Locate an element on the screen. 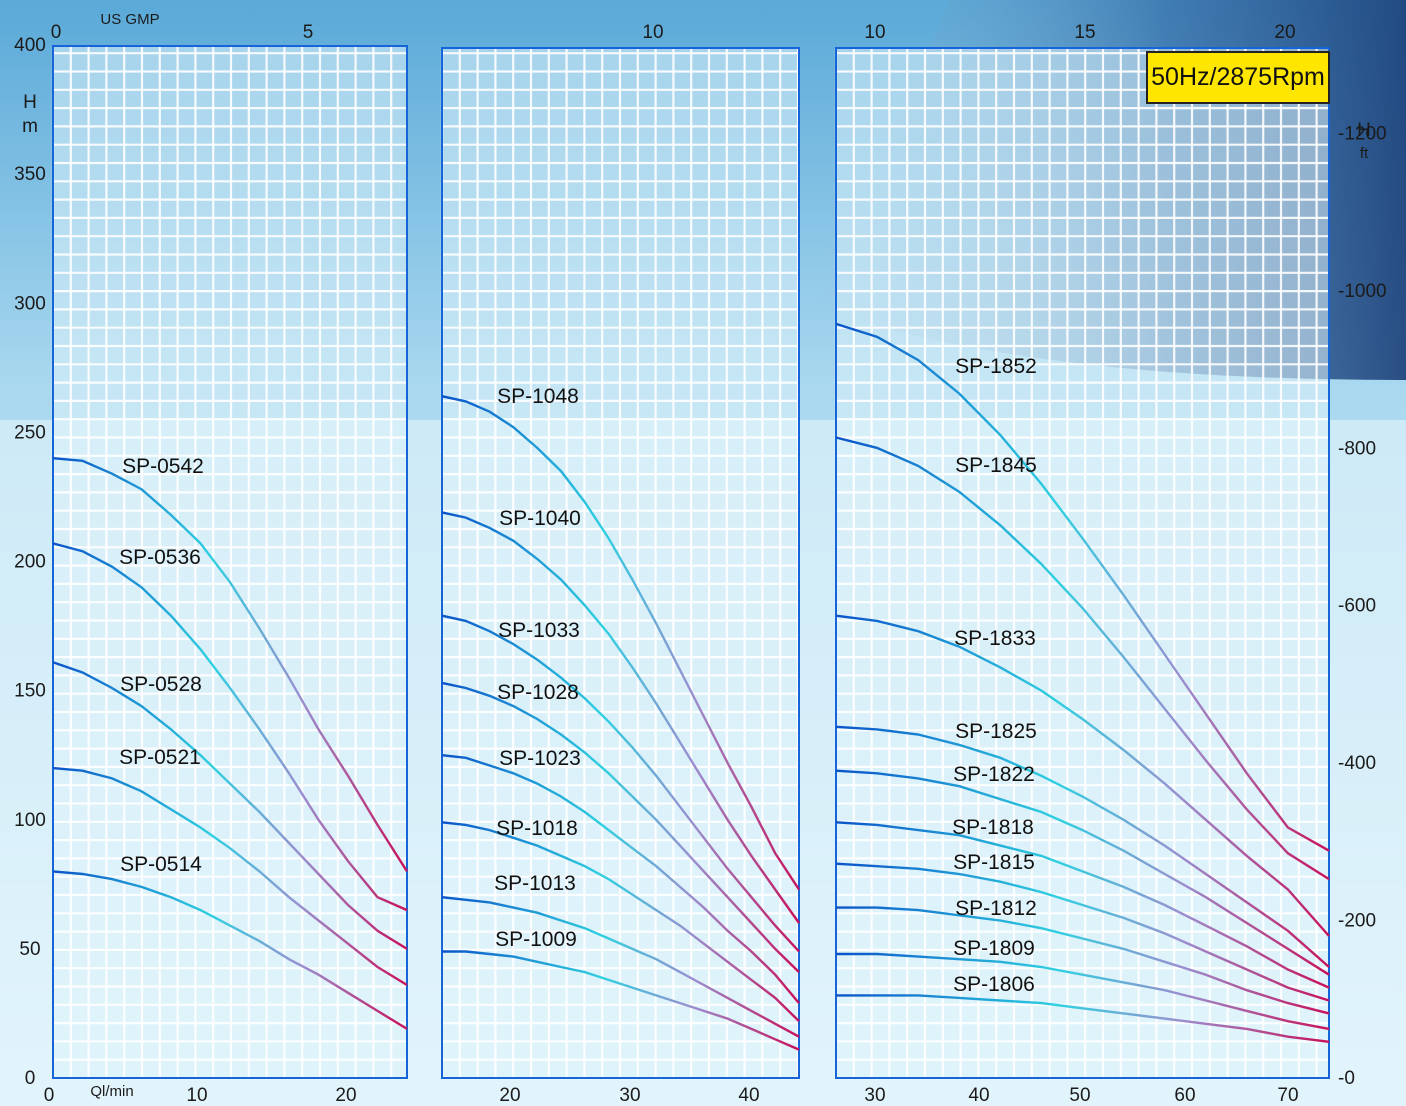 The image size is (1406, 1106). left-tick-label: 400 is located at coordinates (30, 45).